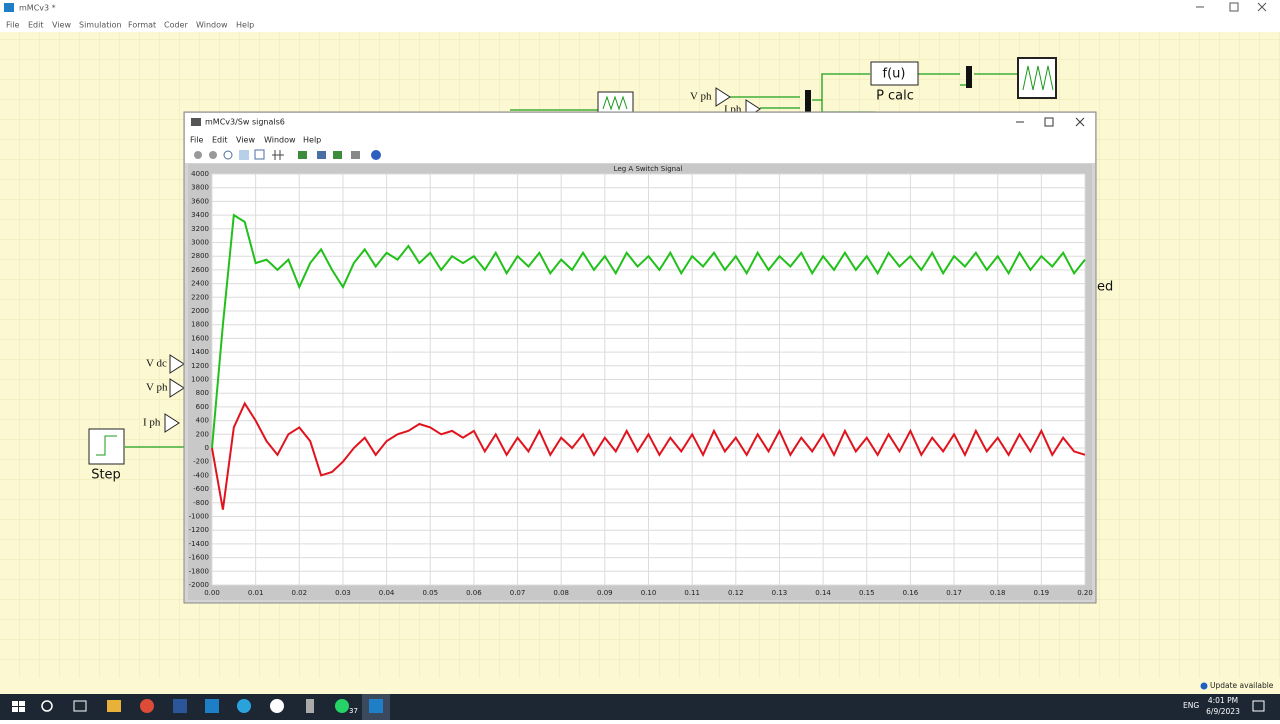 The image size is (1280, 724). I want to click on y-tick-label: 3400, so click(200, 215).